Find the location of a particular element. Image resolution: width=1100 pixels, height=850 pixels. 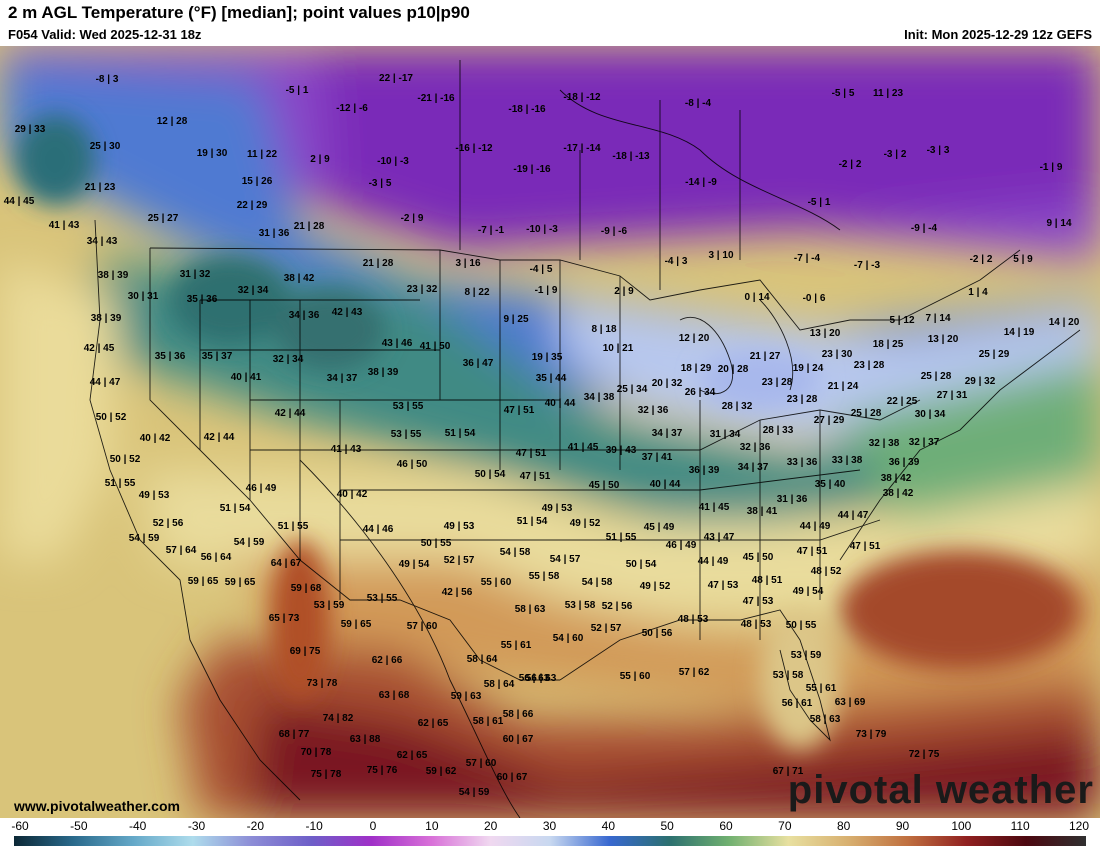

point-value-label: 14 | 19 is located at coordinates (1019, 332).